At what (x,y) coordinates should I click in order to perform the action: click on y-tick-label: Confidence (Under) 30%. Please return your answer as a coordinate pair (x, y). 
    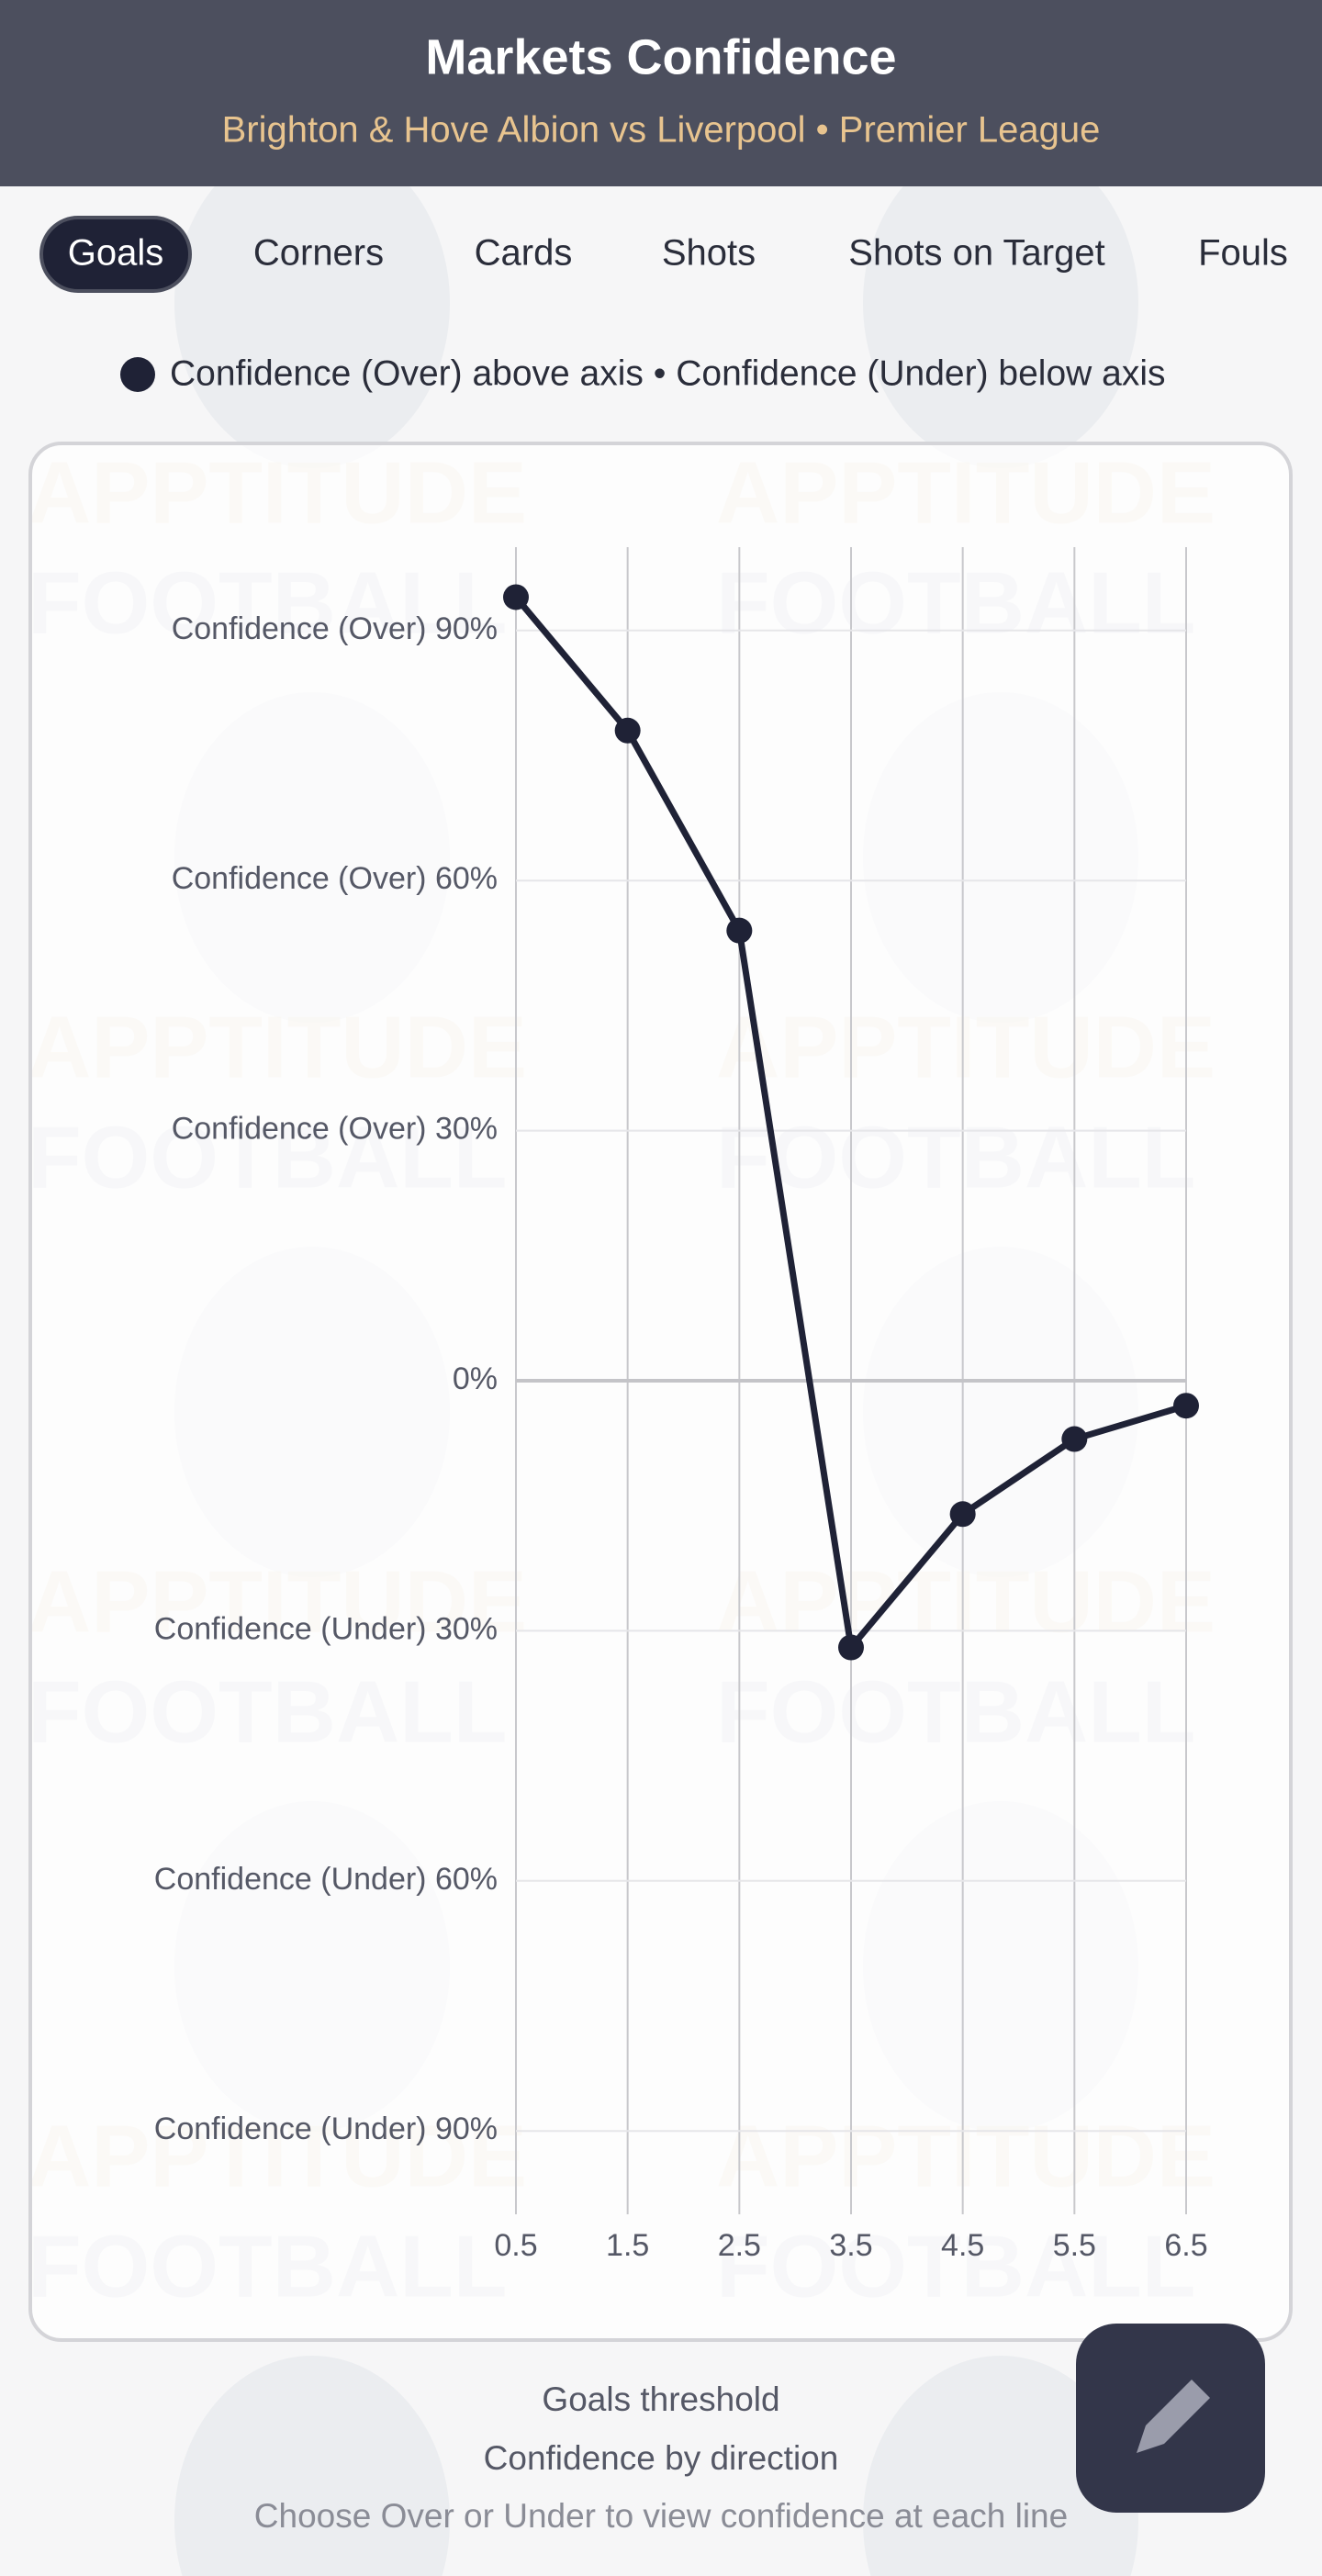
    Looking at the image, I should click on (326, 1628).